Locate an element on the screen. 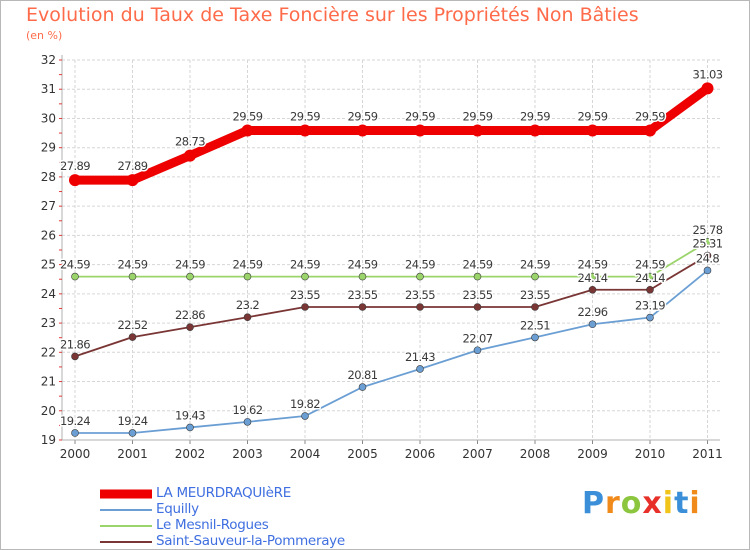 The height and width of the screenshot is (550, 750). logo-letter: x is located at coordinates (652, 503).